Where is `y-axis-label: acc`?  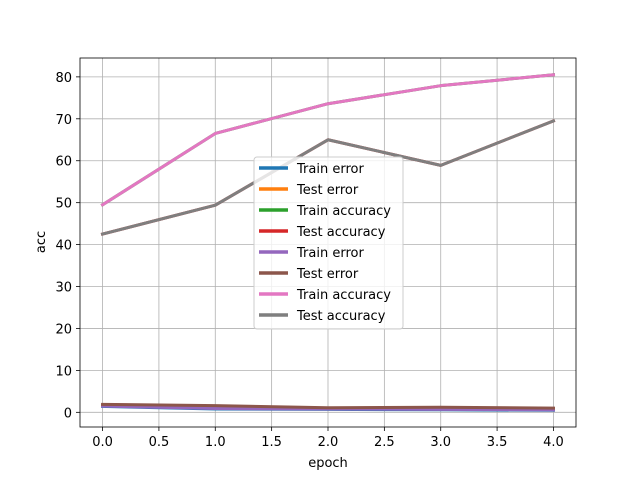 y-axis-label: acc is located at coordinates (41, 242).